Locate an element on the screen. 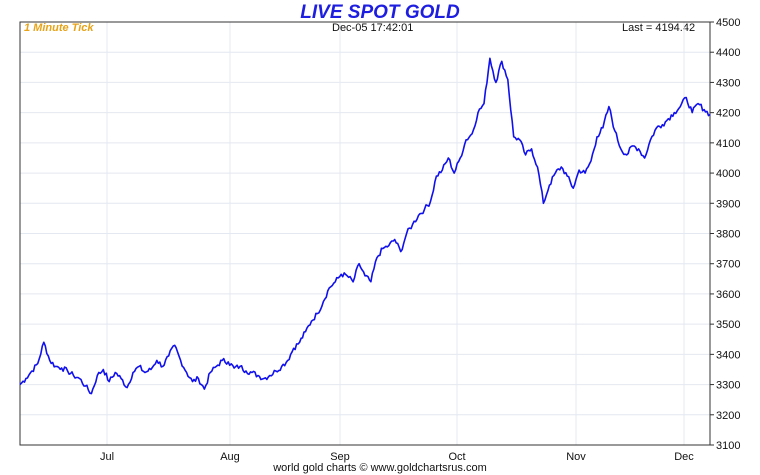 This screenshot has height=475, width=760. y-tick-label: 4000 is located at coordinates (728, 174).